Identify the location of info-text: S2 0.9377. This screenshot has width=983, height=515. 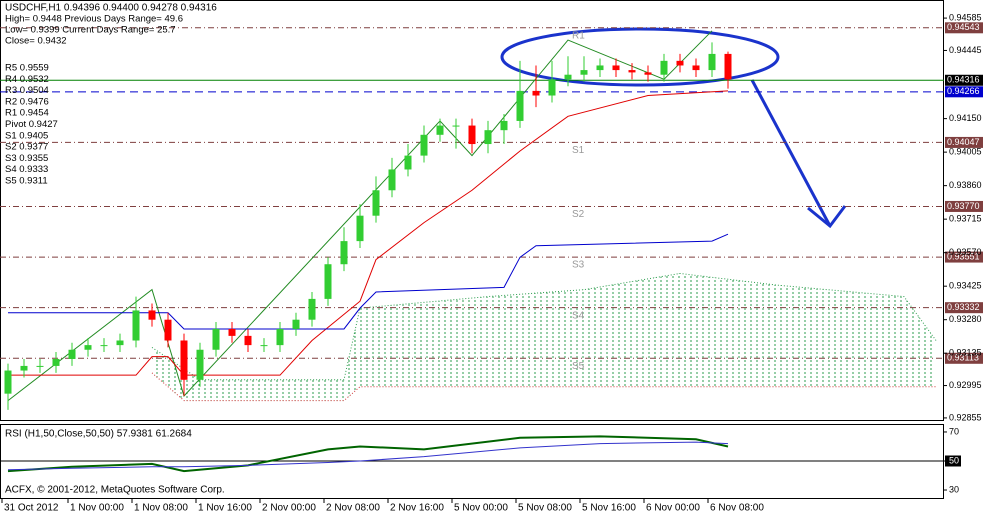
(26, 147).